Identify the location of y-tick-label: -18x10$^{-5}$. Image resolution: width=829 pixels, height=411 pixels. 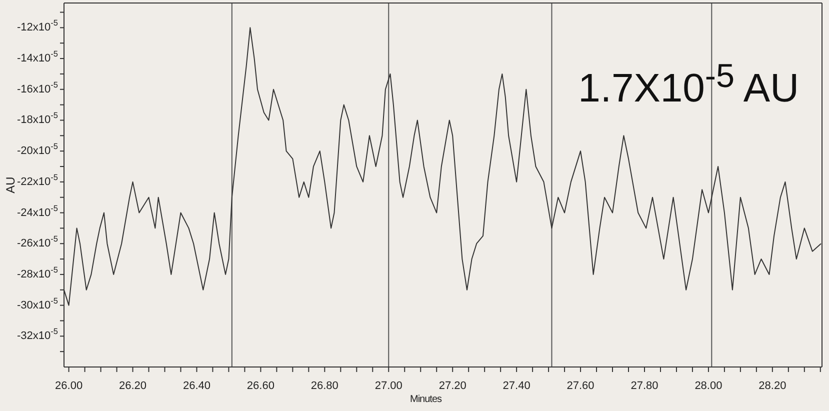
(37, 118).